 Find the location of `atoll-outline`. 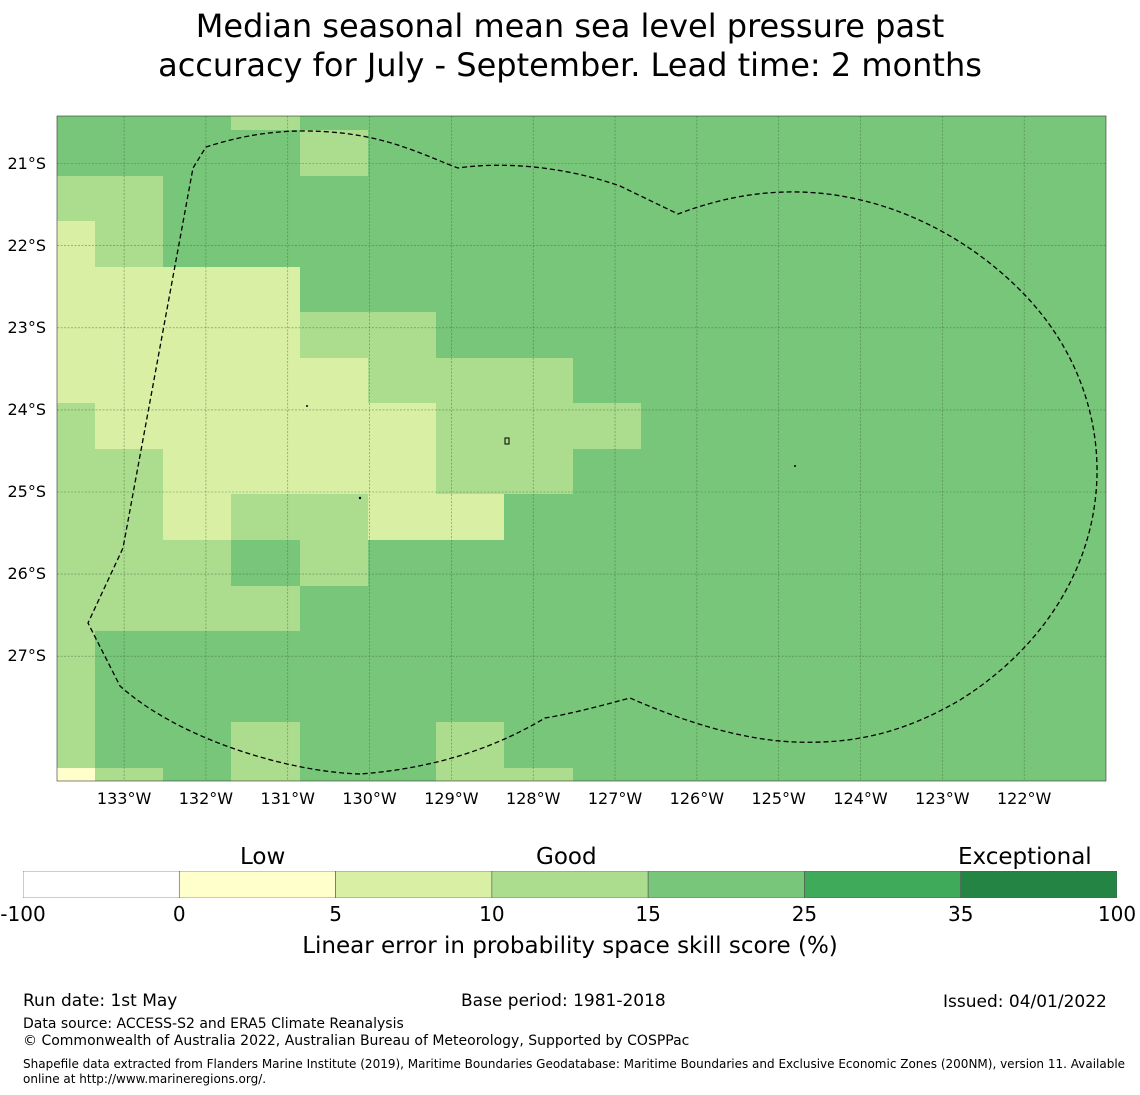

atoll-outline is located at coordinates (507, 441).